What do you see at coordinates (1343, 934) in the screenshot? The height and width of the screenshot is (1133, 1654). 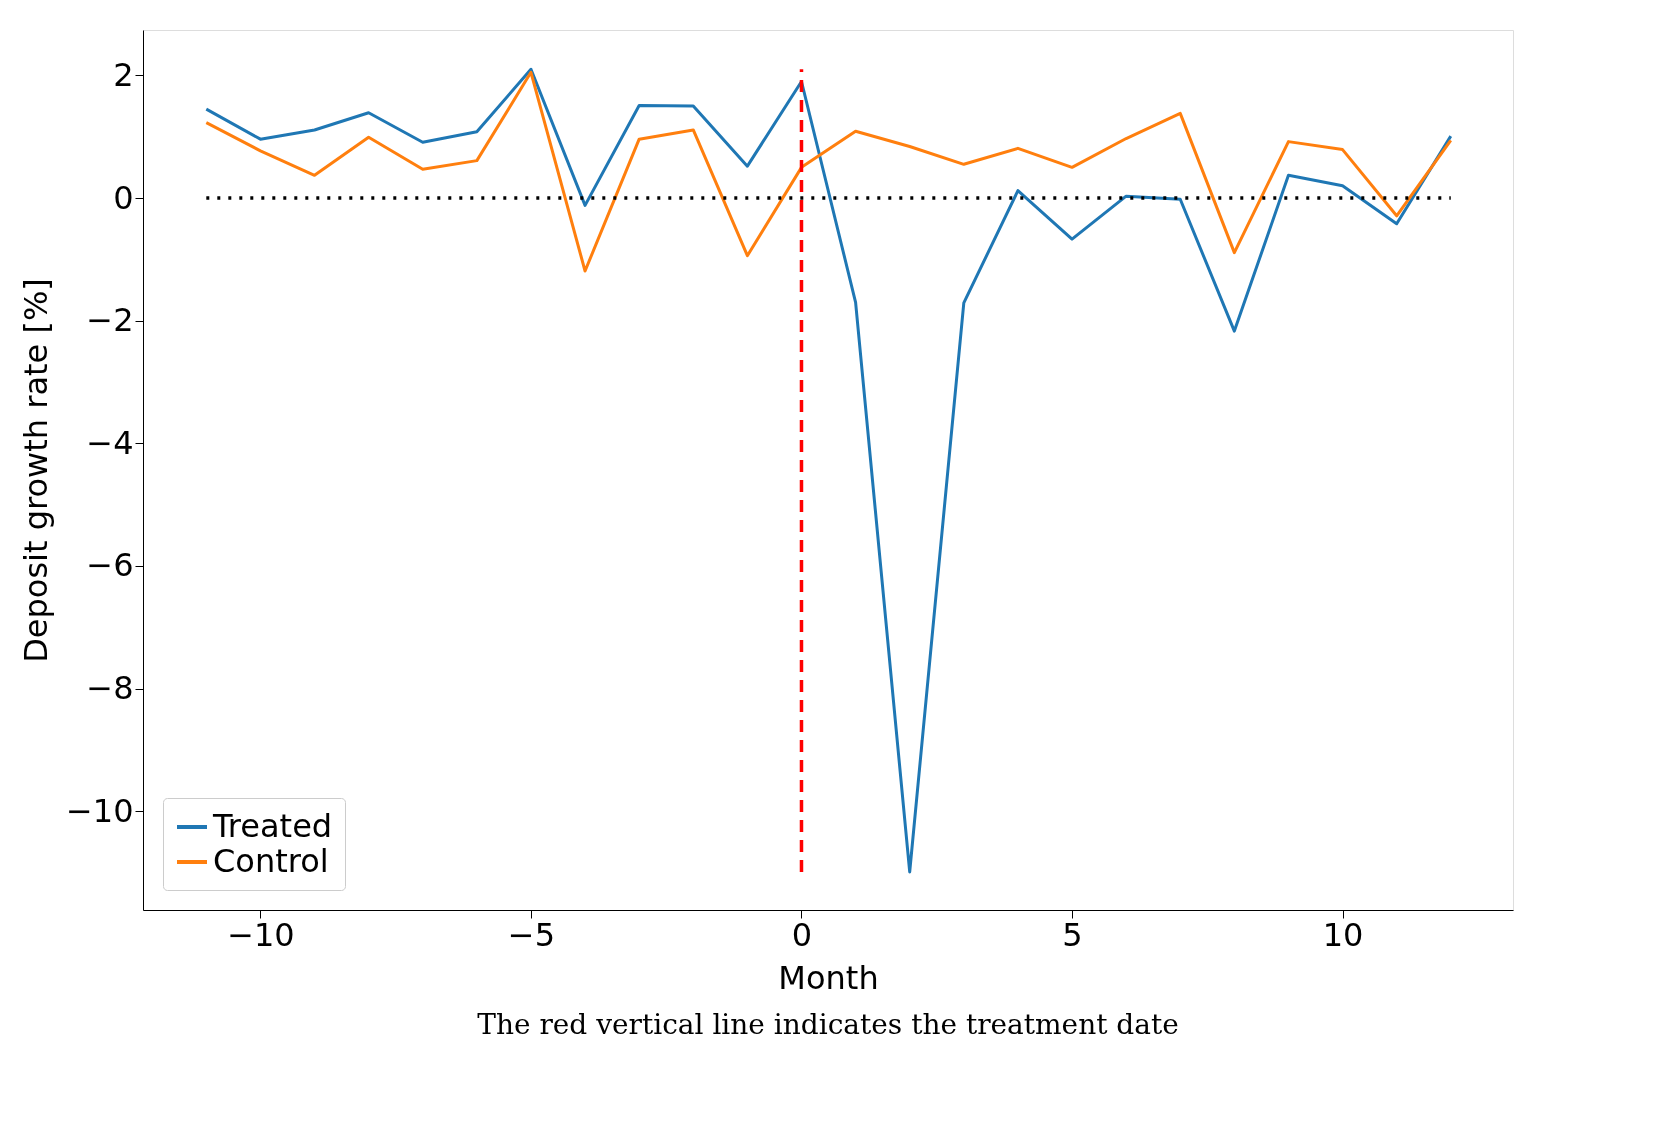 I see `x-tick-label: 10` at bounding box center [1343, 934].